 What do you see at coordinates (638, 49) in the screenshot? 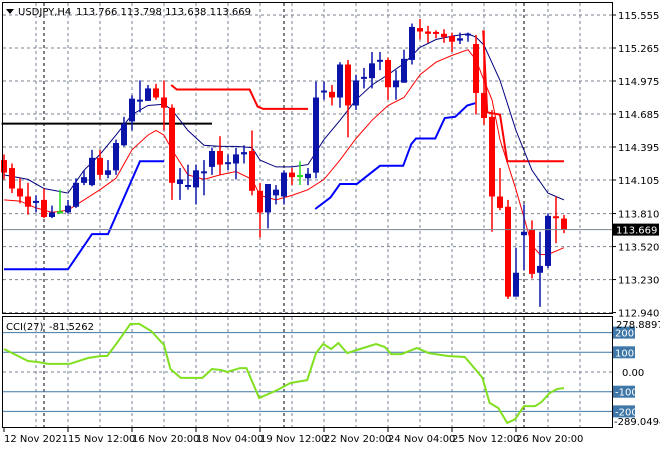
I see `price-tick-label: 115.265` at bounding box center [638, 49].